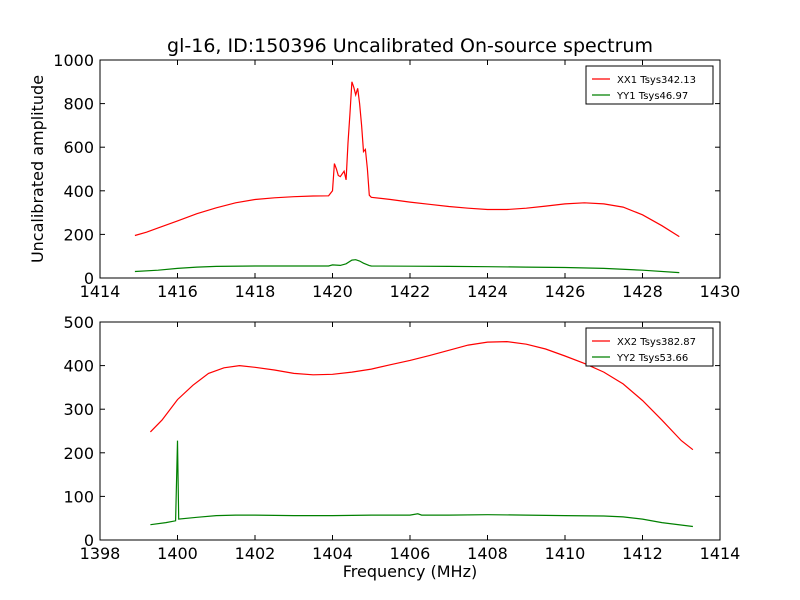 The image size is (800, 600). I want to click on legend-label: XX1 Tsys342.13, so click(656, 80).